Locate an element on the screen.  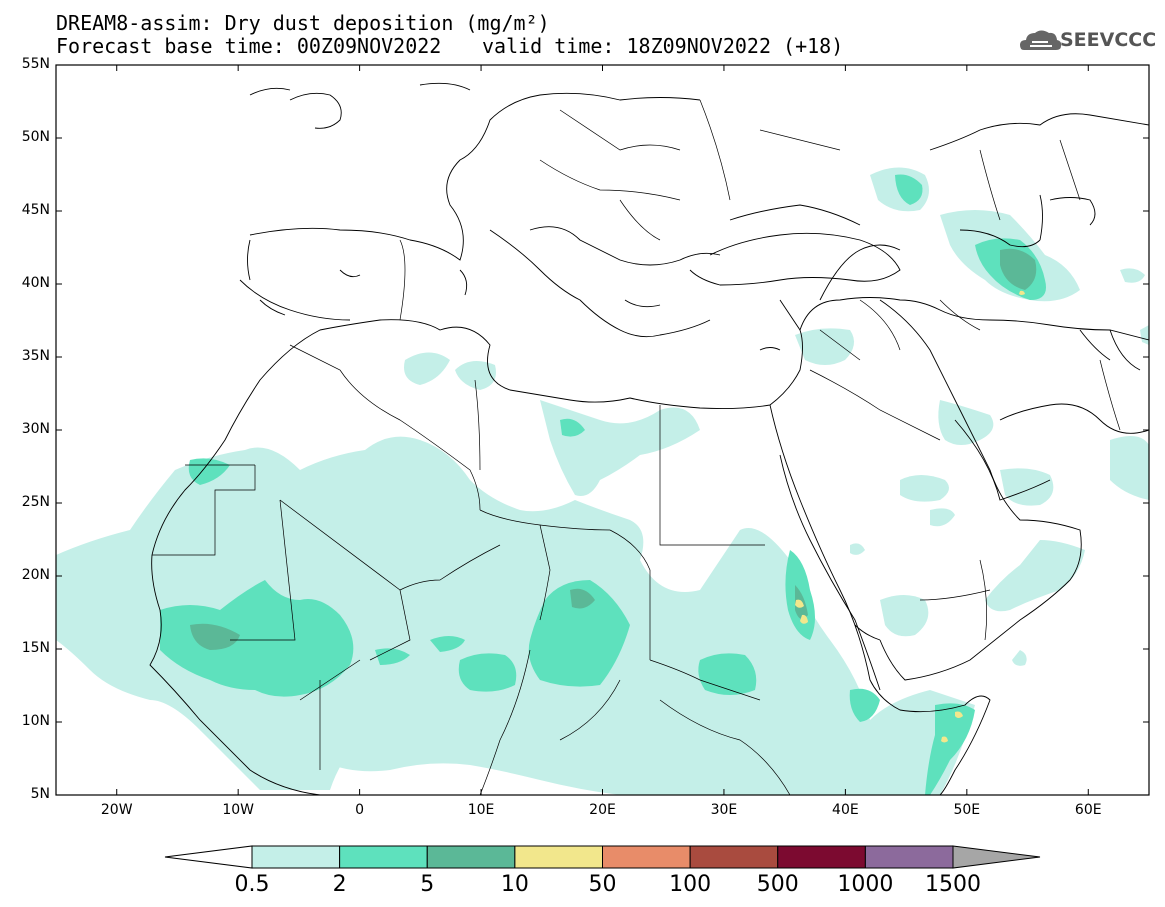
colorbar-high-triangle is located at coordinates (996, 857).